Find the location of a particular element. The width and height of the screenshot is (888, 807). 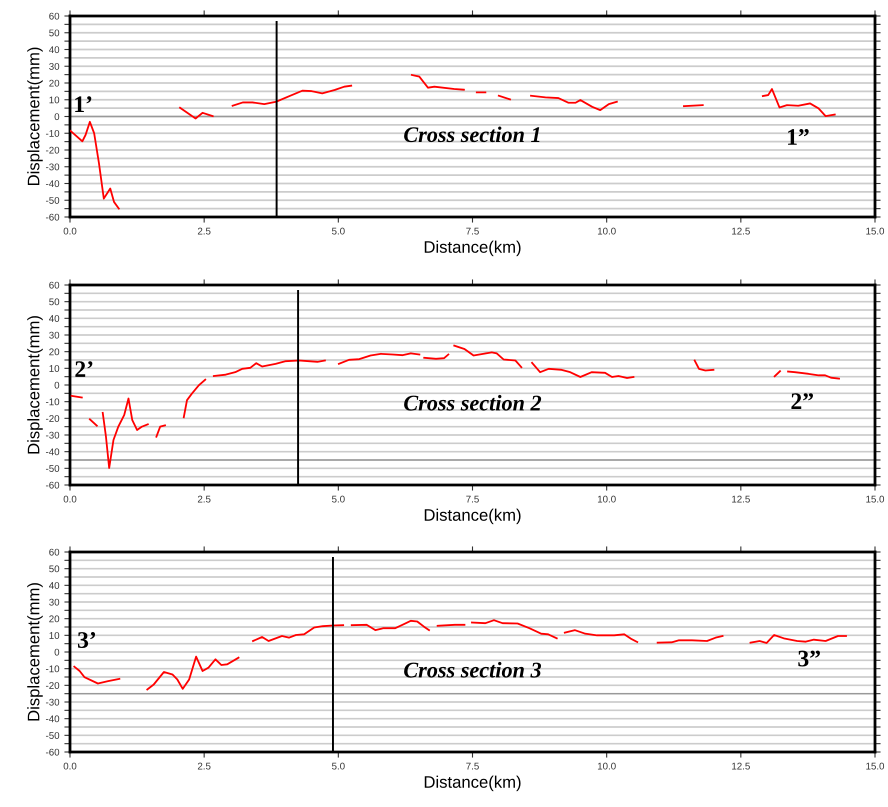

annotation: 3” is located at coordinates (809, 658).